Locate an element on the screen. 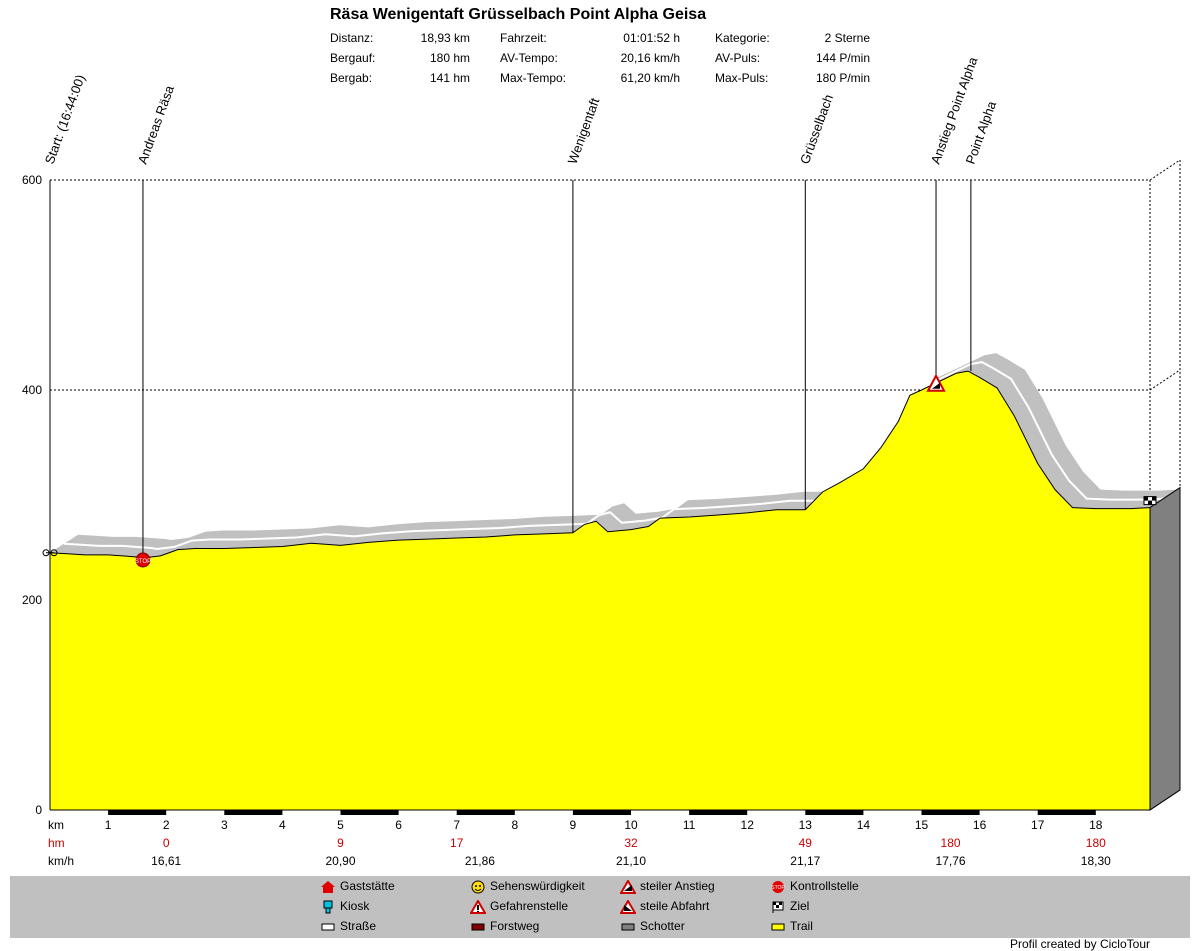  legend-item: Kiosk is located at coordinates (344, 906).